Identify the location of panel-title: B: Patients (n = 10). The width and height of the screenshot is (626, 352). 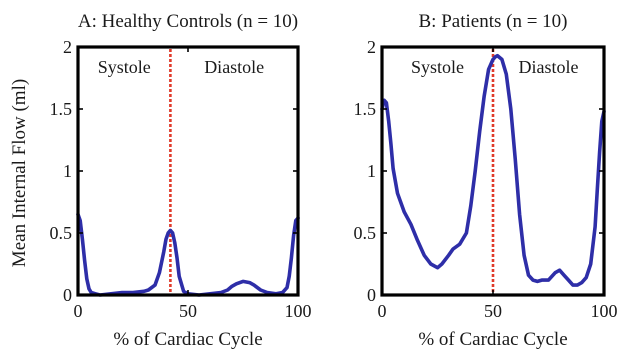
(493, 21).